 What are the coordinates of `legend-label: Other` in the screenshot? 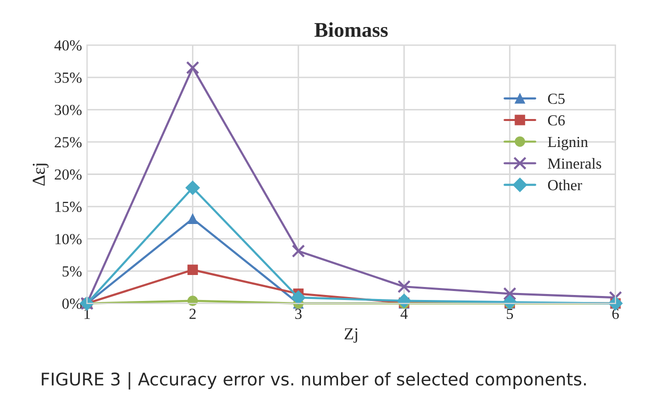 It's located at (565, 185).